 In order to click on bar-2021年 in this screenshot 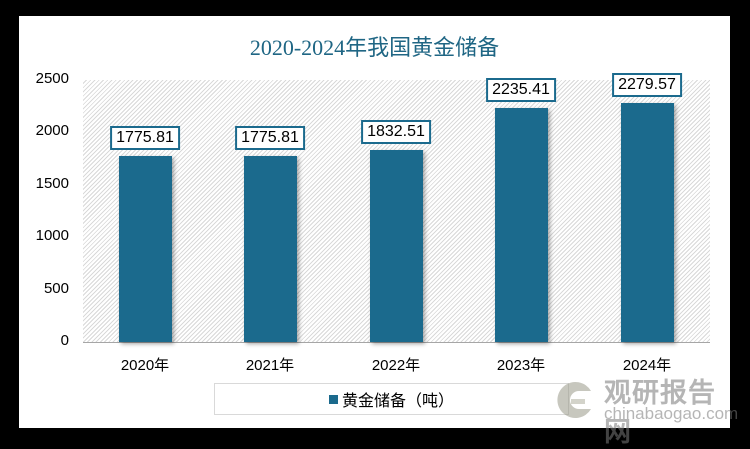, I will do `click(270, 248)`.